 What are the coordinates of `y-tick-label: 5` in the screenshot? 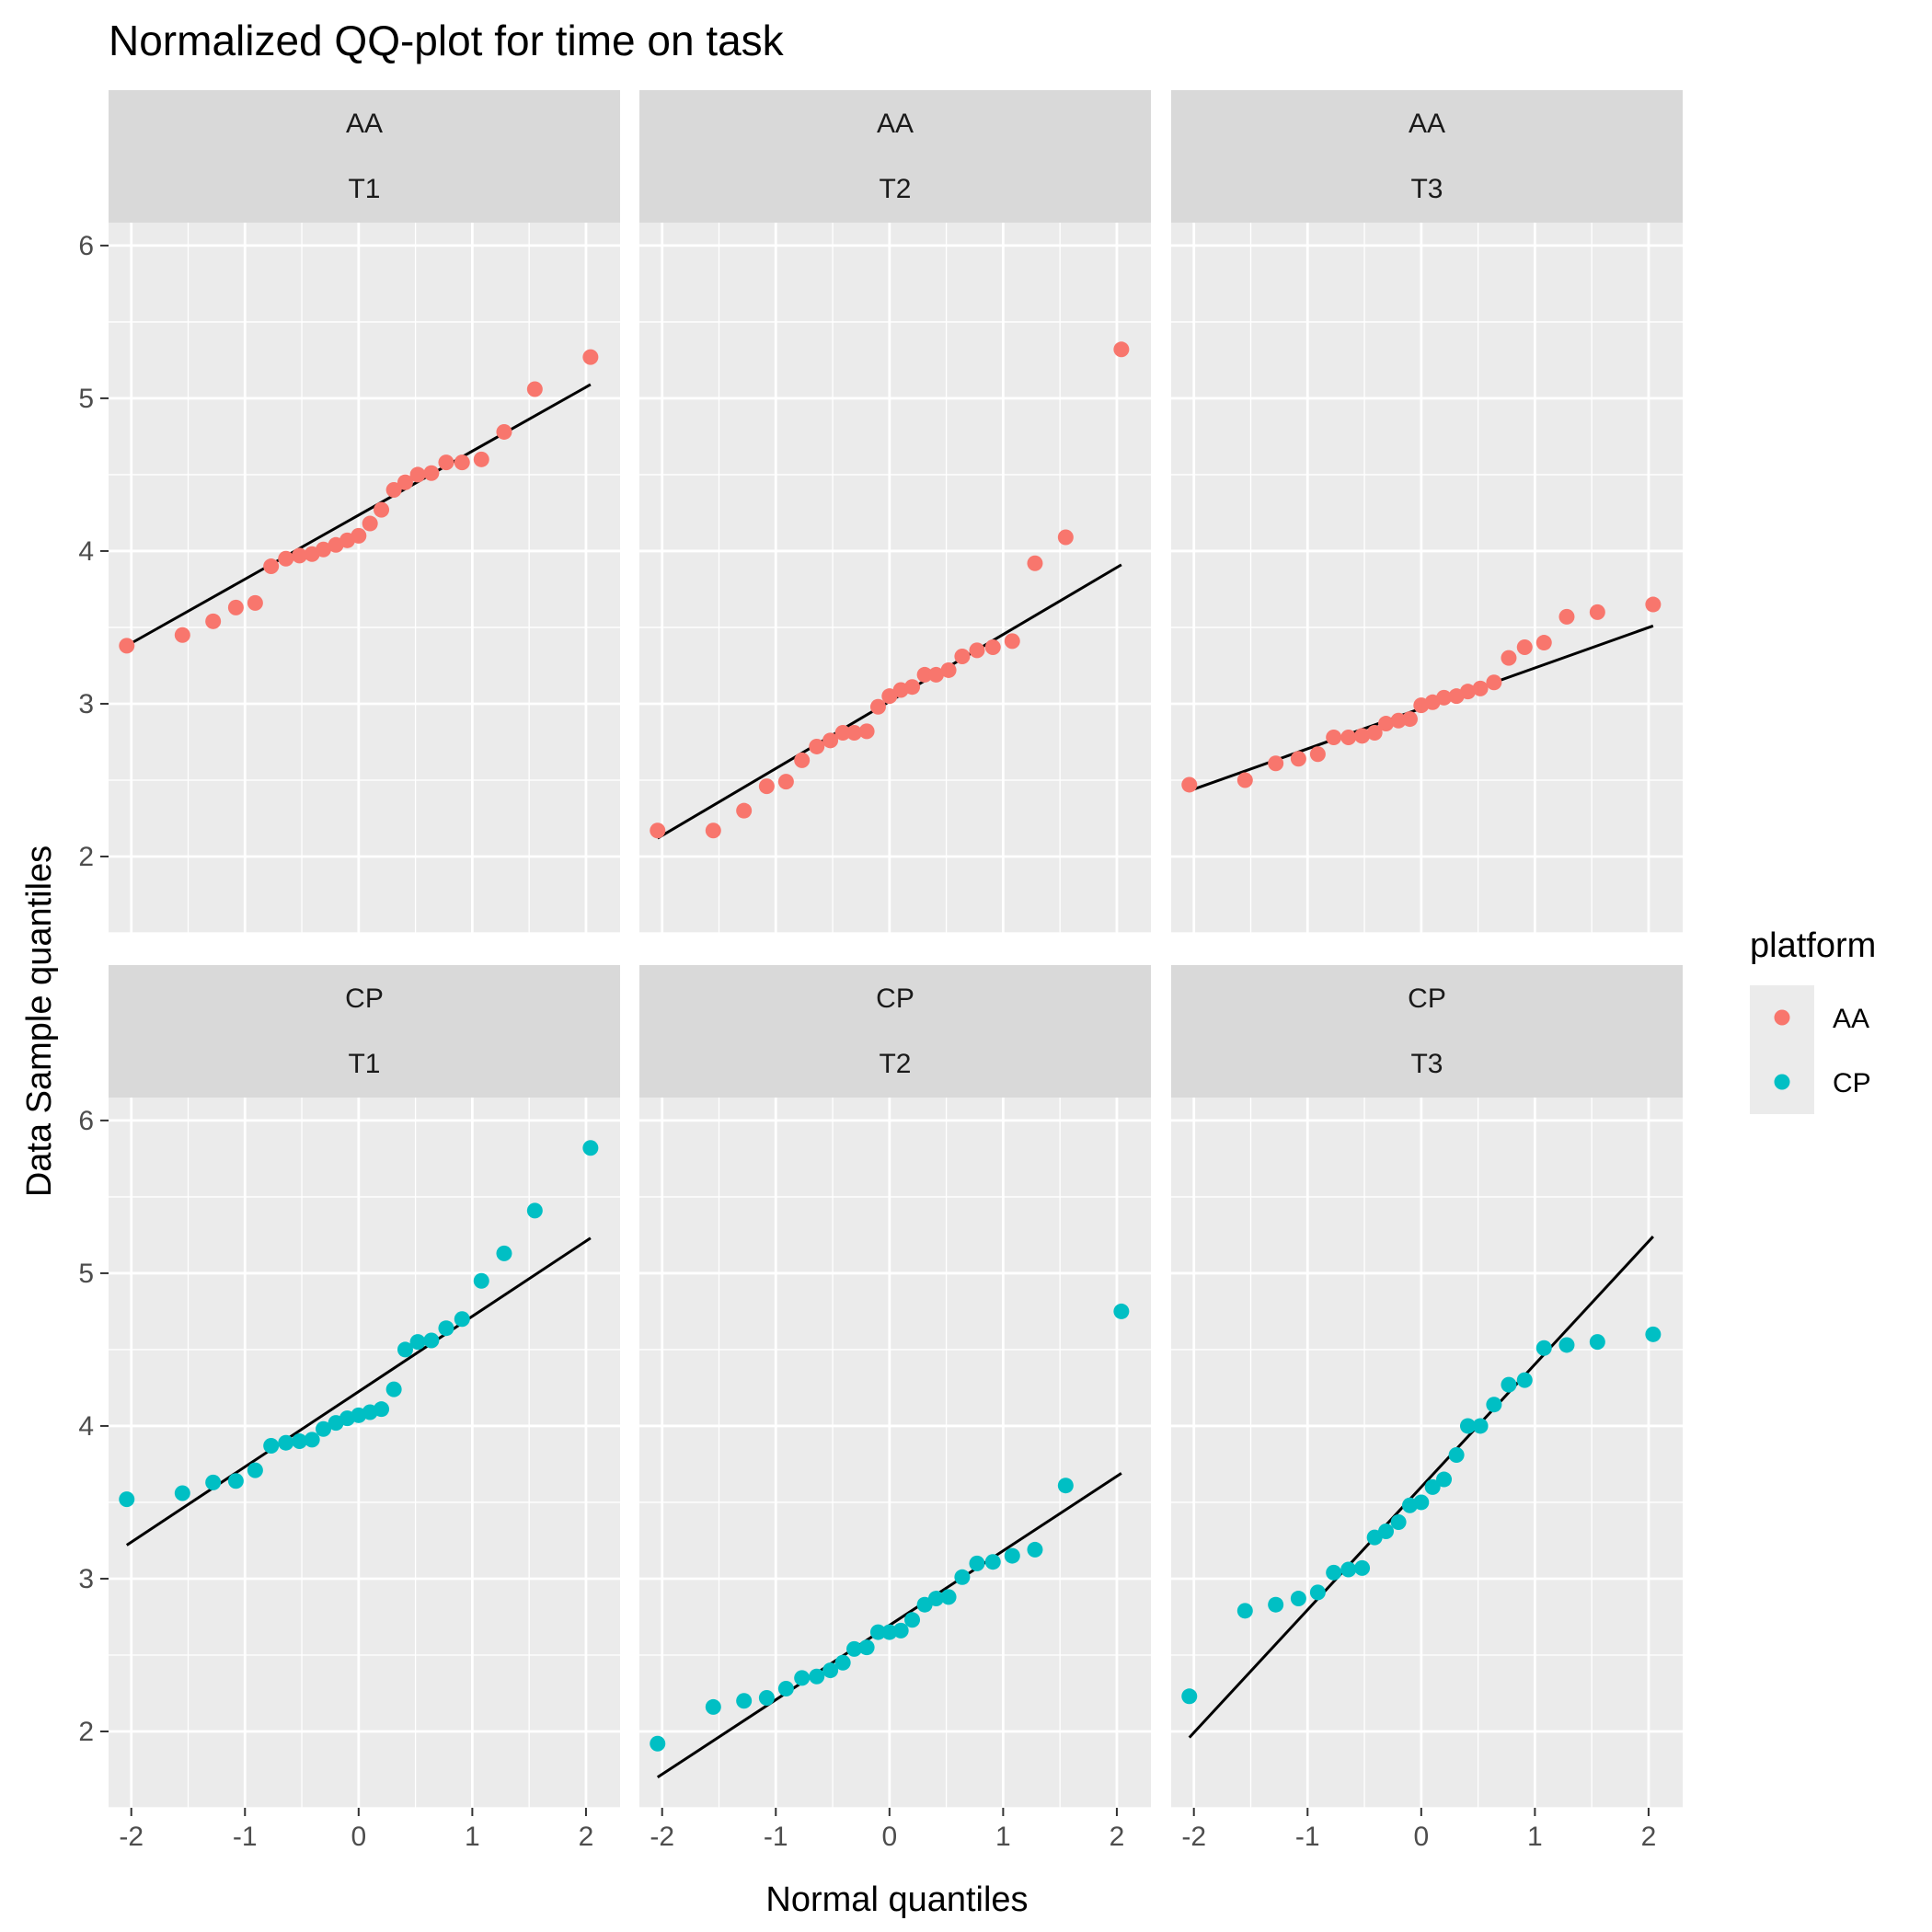 It's located at (86, 1274).